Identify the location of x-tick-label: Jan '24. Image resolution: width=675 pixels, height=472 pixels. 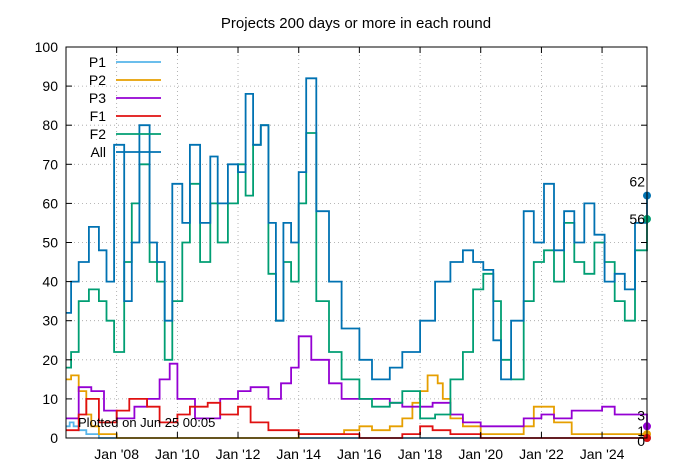
(602, 454).